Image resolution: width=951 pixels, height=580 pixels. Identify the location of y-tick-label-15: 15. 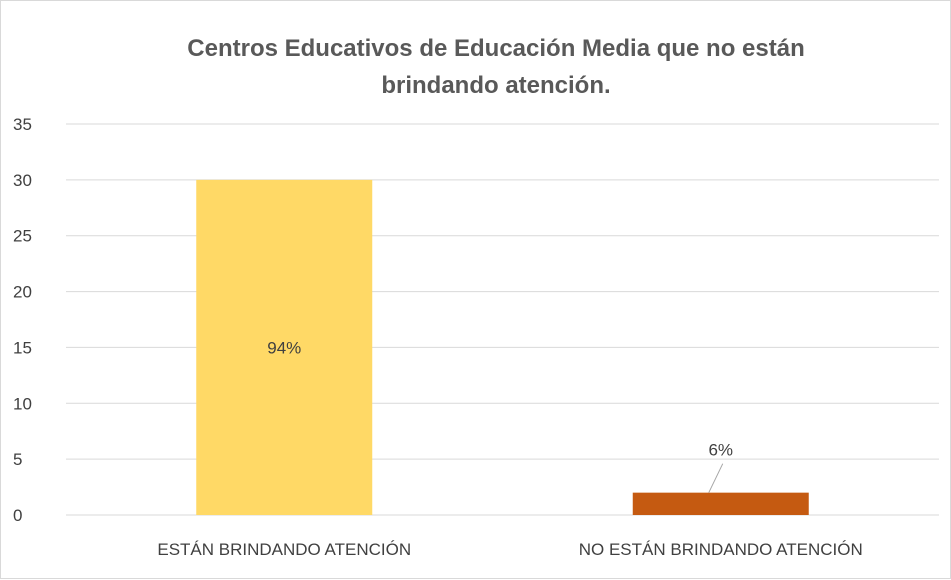
(22, 347).